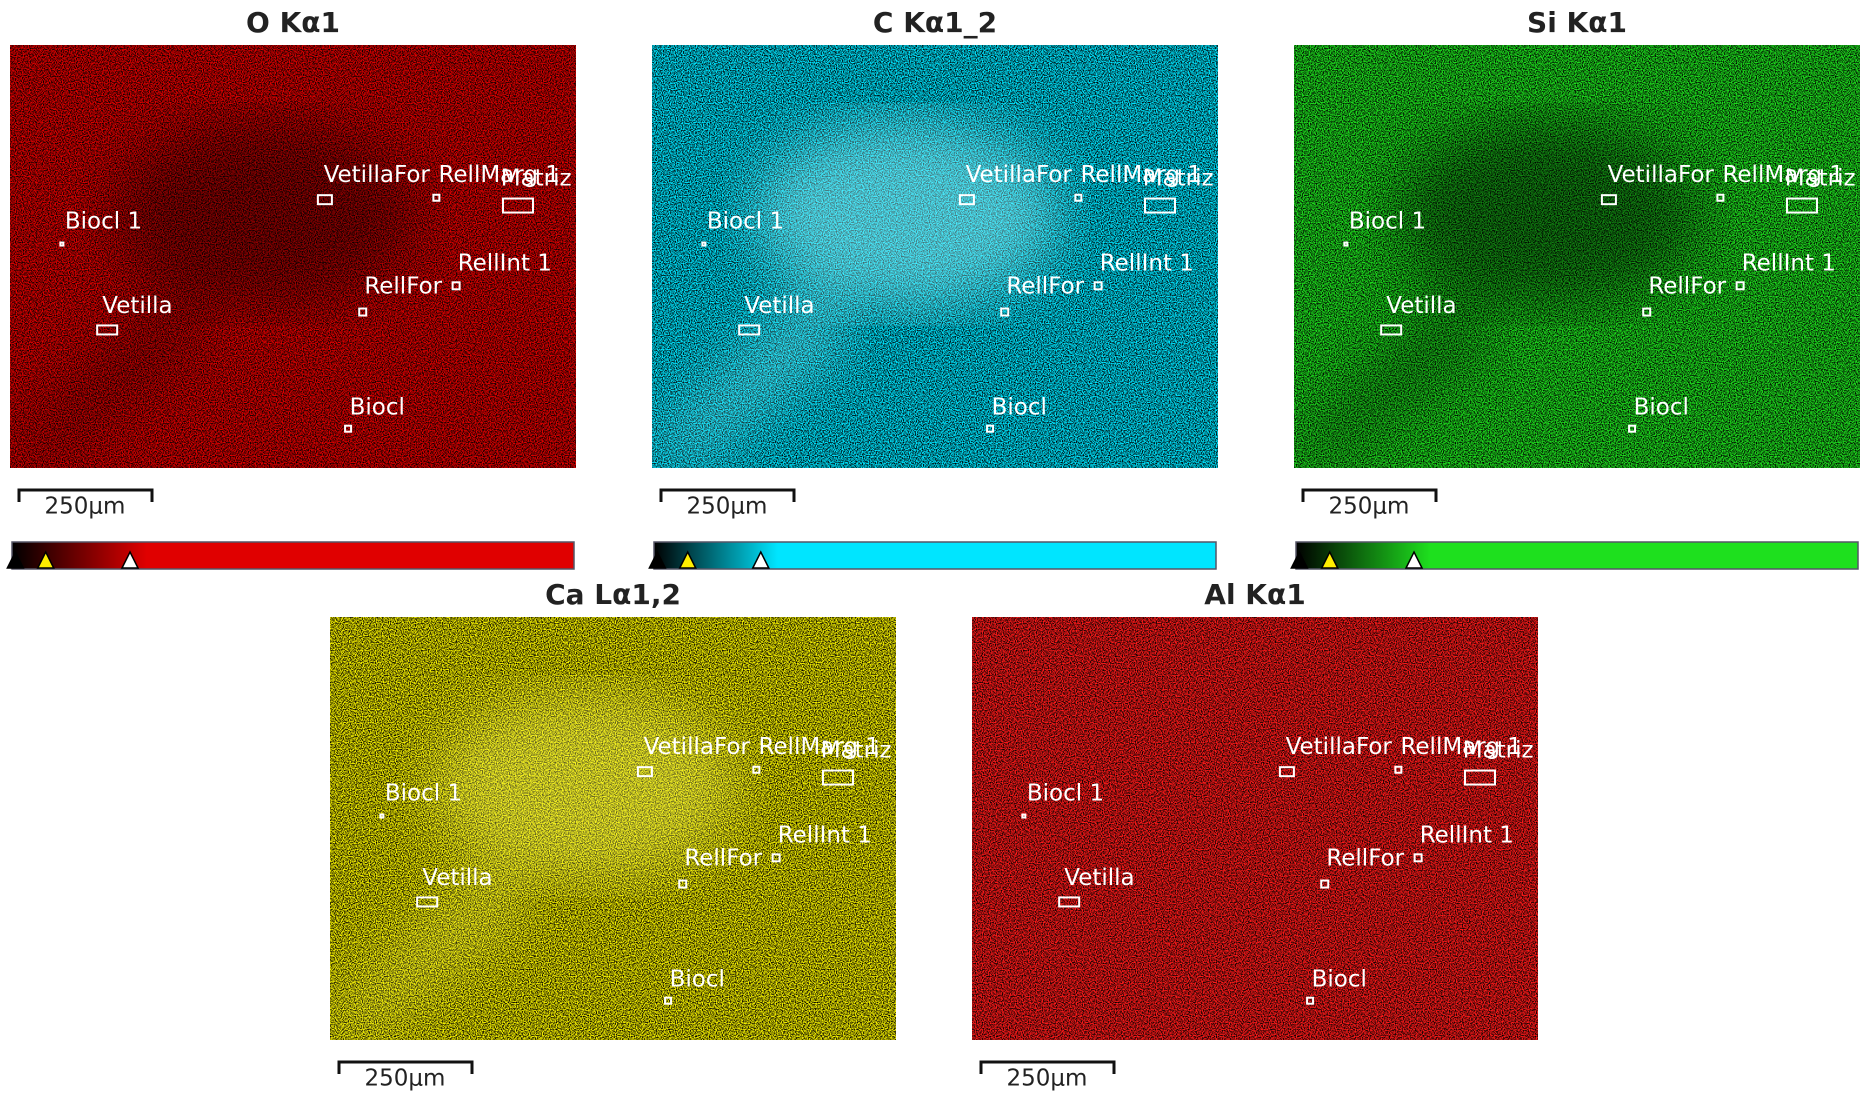 This screenshot has width=1865, height=1114. Describe the element at coordinates (293, 22) in the screenshot. I see `panel-title: O Kα1` at that location.